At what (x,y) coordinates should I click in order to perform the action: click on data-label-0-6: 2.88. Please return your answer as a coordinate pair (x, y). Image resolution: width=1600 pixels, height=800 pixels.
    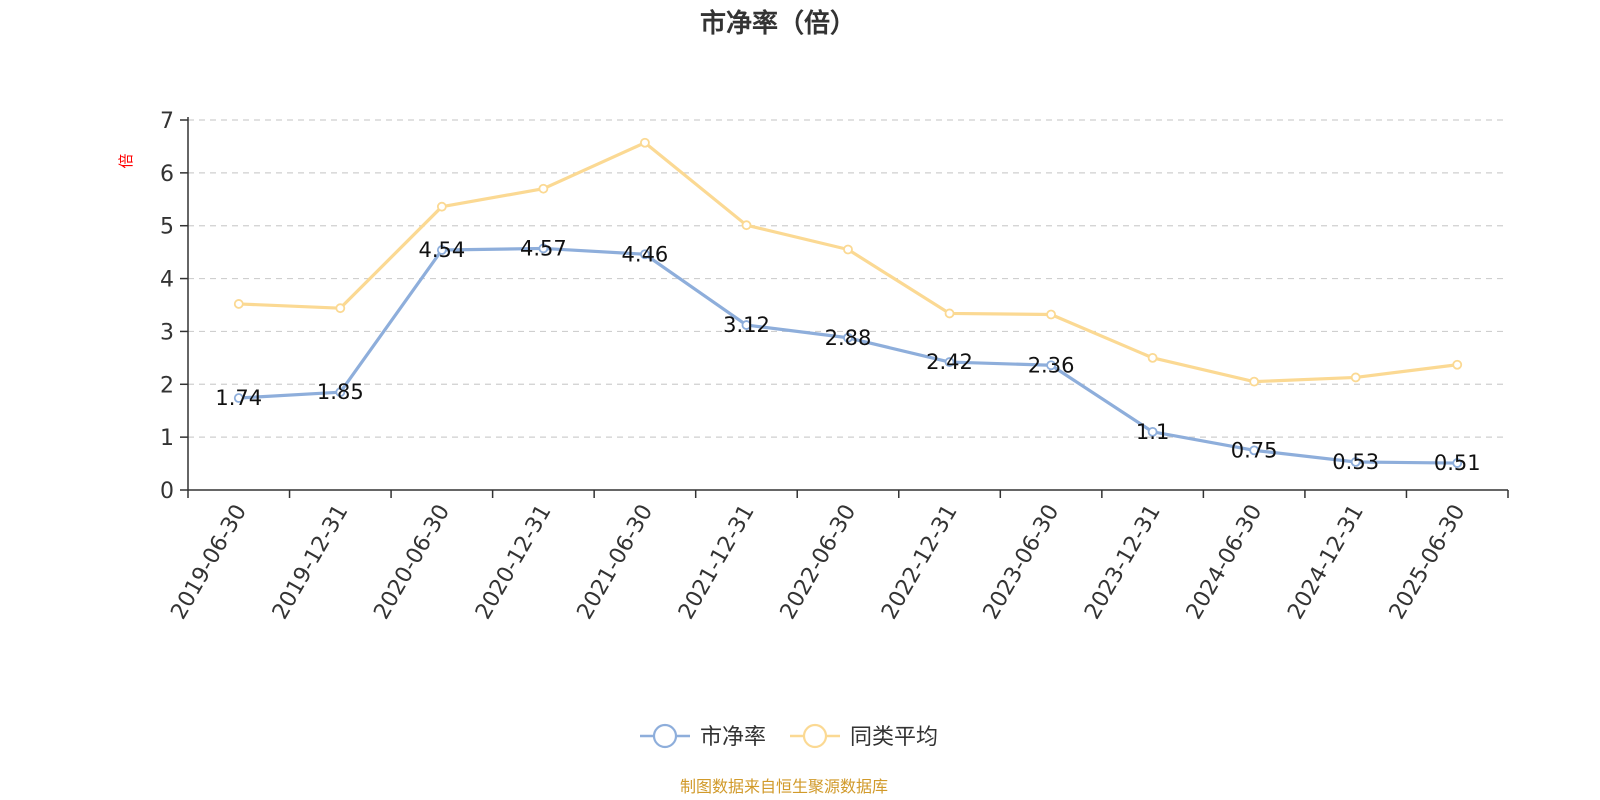
    Looking at the image, I should click on (848, 338).